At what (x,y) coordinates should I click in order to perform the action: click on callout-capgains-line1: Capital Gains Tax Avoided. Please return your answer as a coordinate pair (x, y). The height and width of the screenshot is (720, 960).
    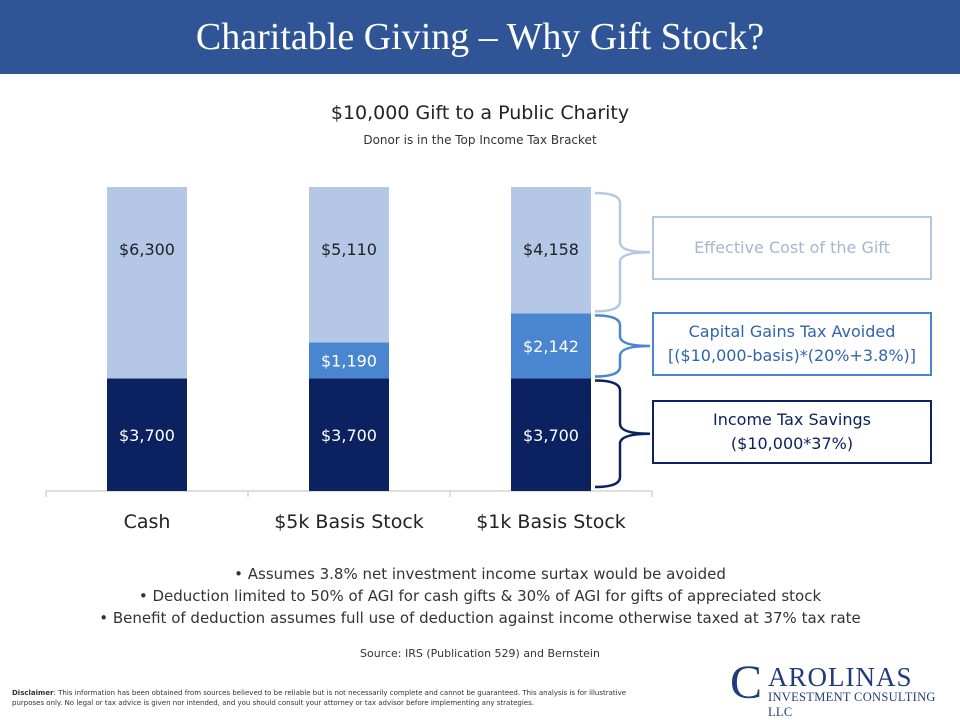
    Looking at the image, I should click on (792, 331).